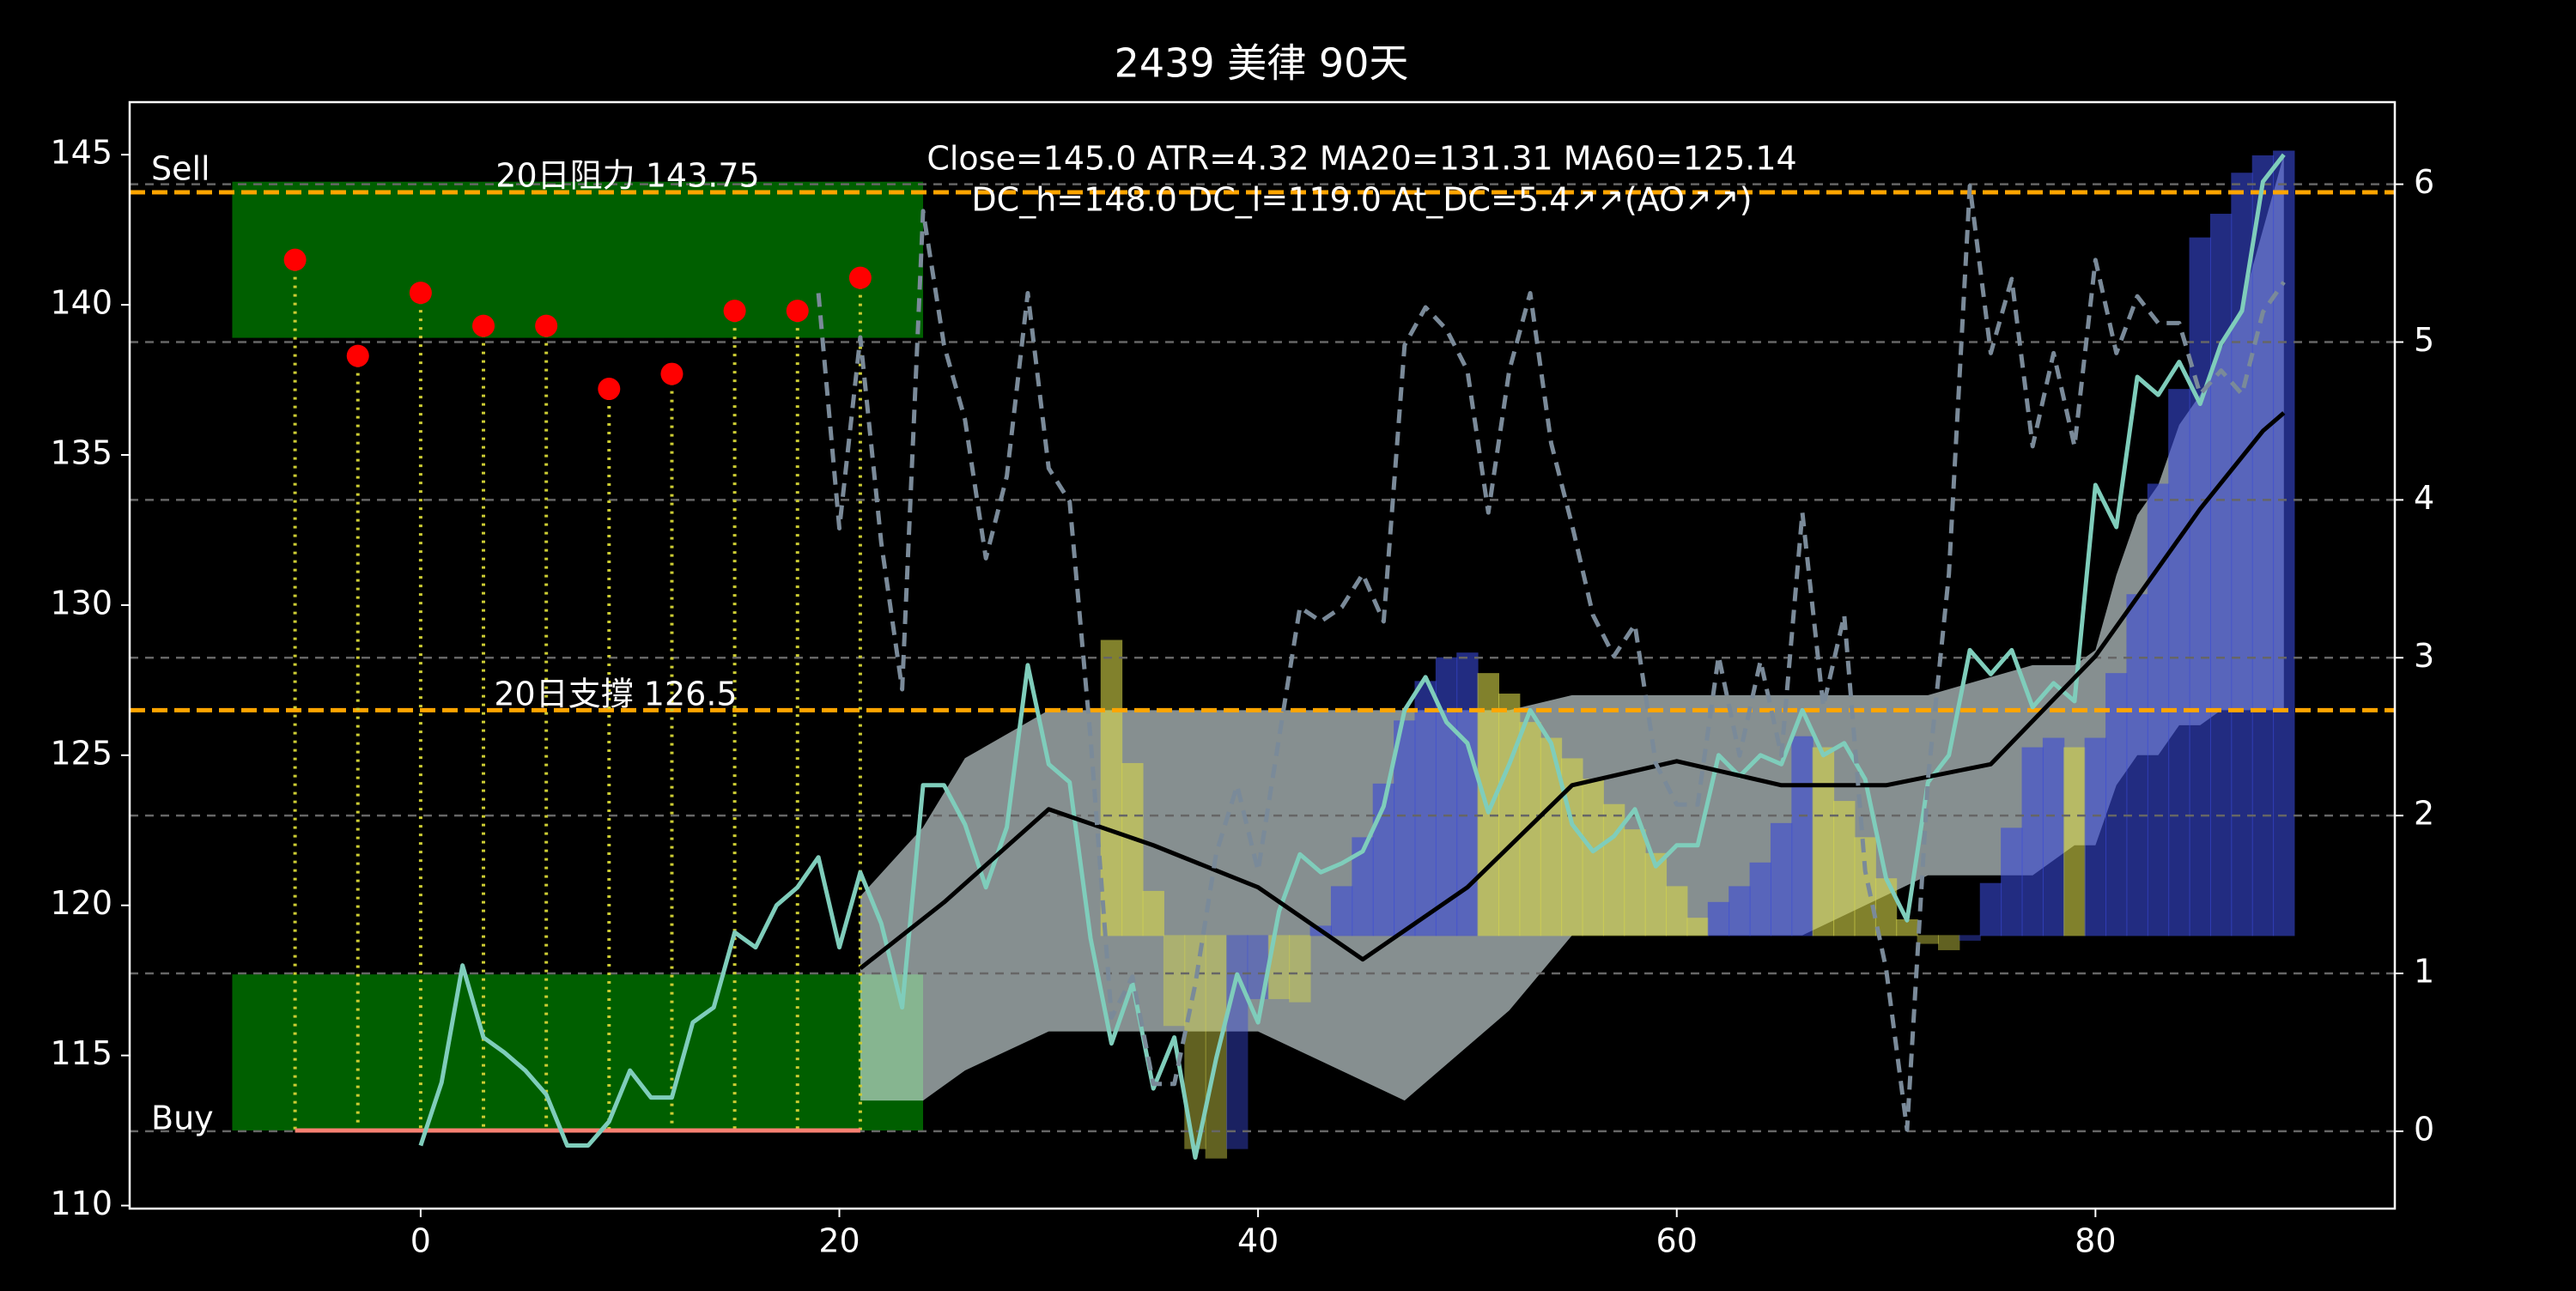 The width and height of the screenshot is (2576, 1291). I want to click on y-tick-label: 140, so click(81, 303).